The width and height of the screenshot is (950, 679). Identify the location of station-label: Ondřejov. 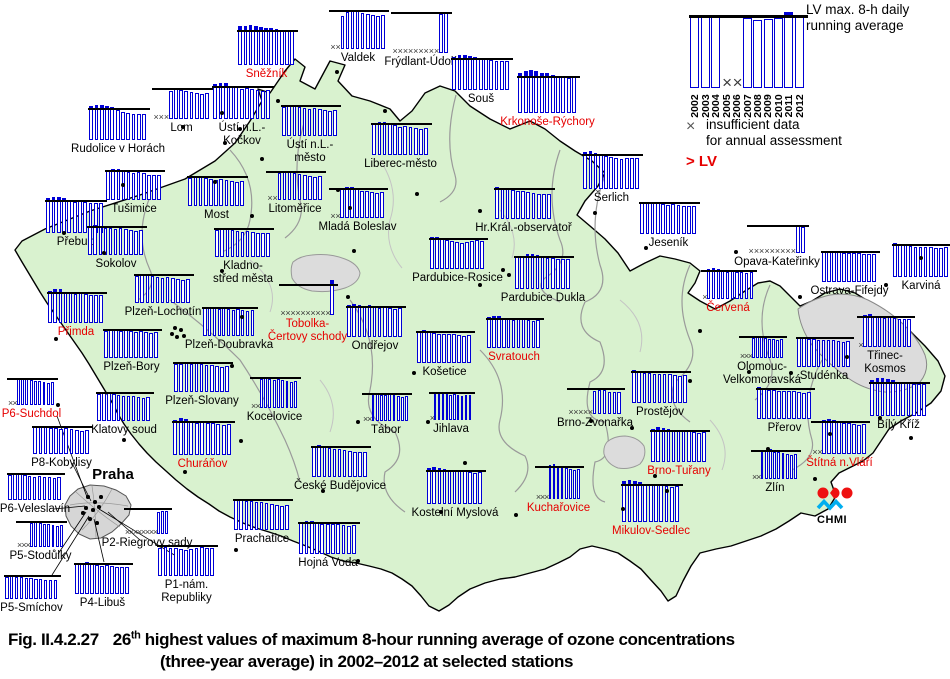
(375, 346).